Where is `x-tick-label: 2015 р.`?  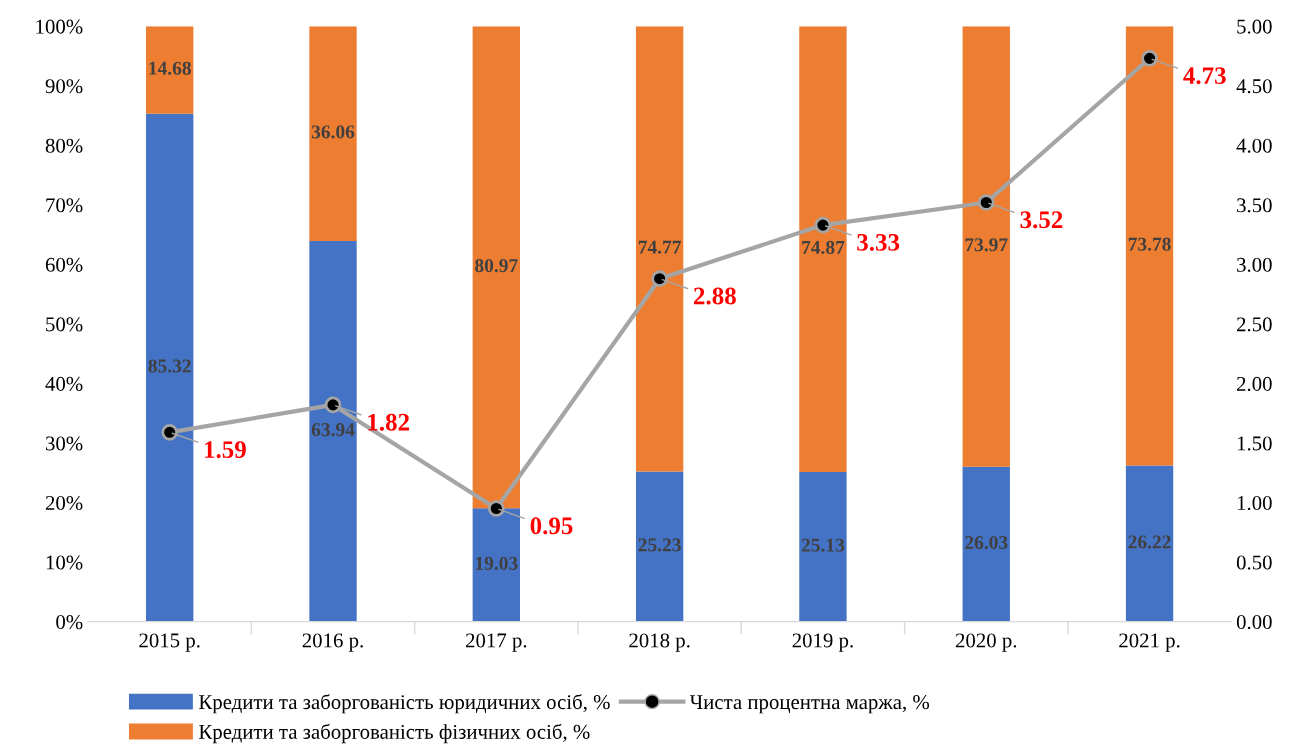 x-tick-label: 2015 р. is located at coordinates (169, 642).